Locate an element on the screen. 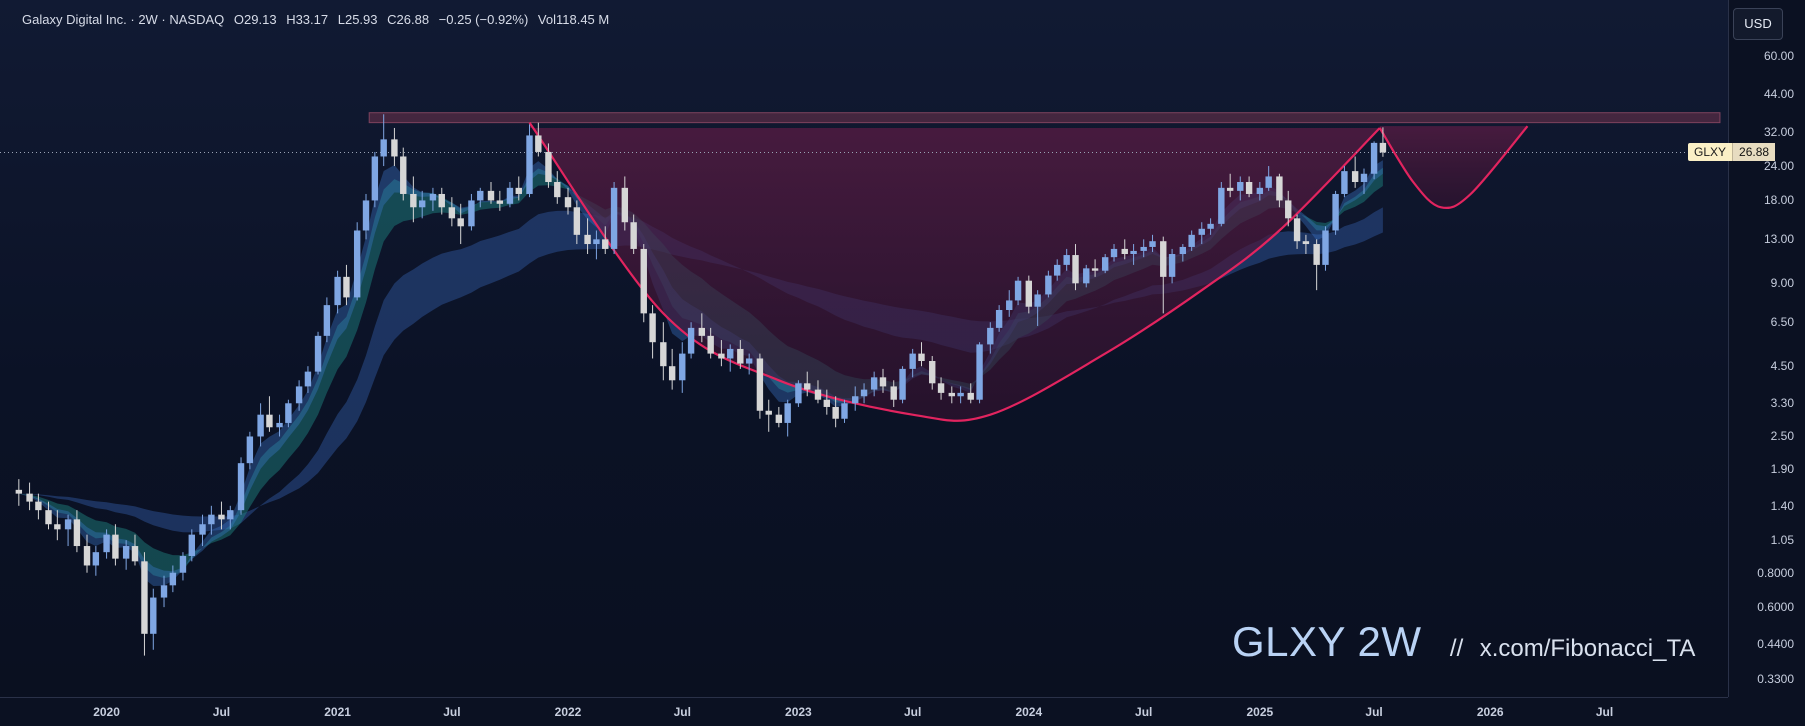  symbol-title: Galaxy Digital Inc. · 2W · NASDAQ is located at coordinates (123, 19).